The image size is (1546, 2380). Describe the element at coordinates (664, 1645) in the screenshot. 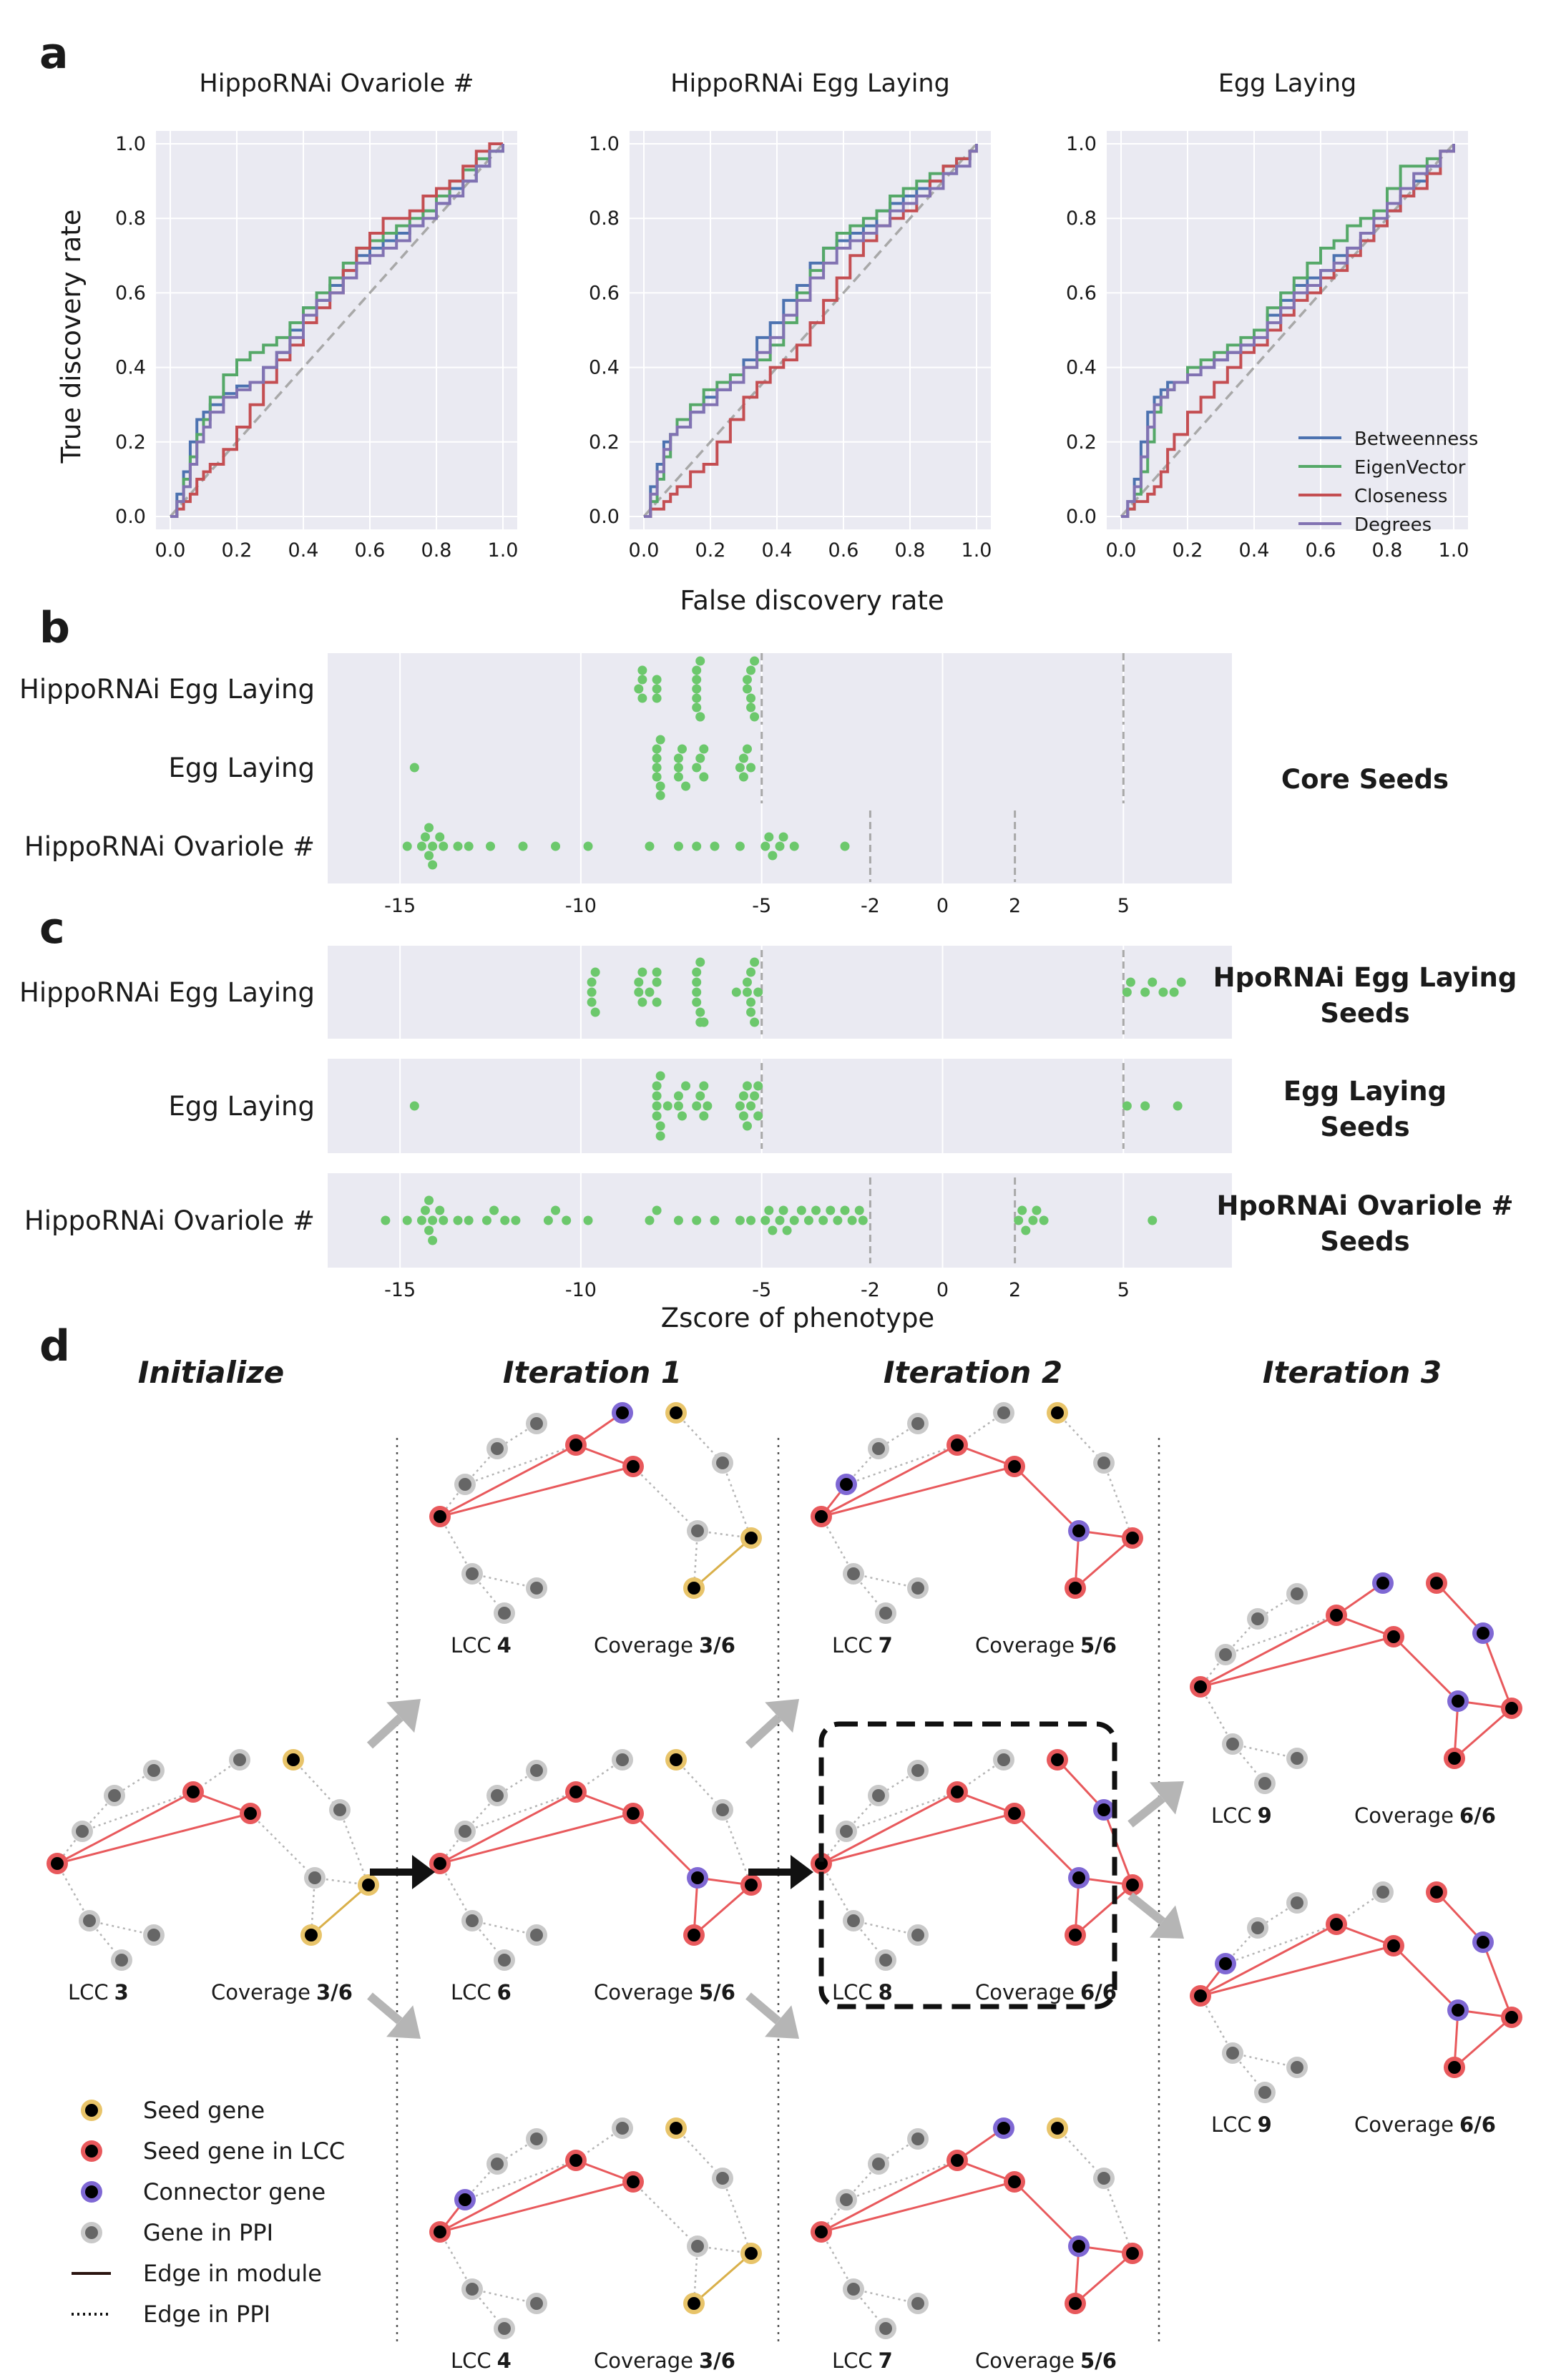

I see `coverage-caption: Coverage 3/6` at that location.